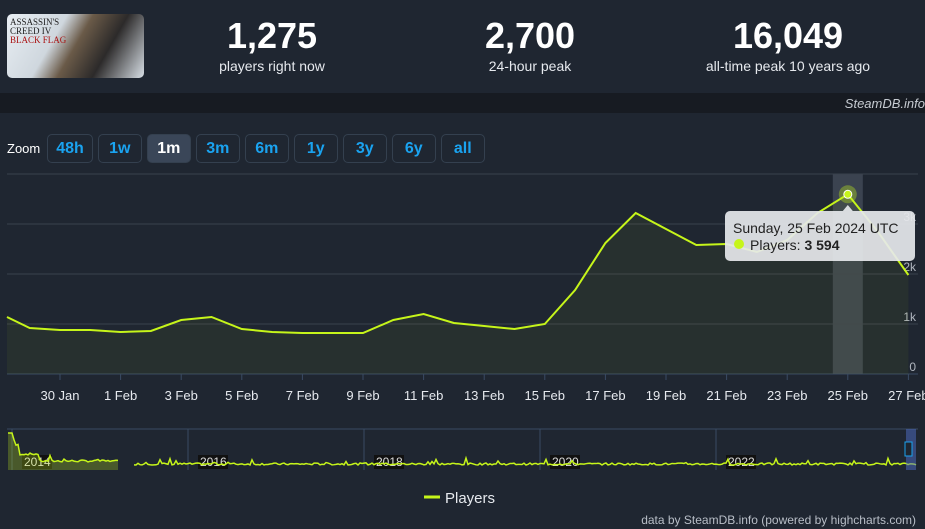  I want to click on tooltip-marker, so click(739, 244).